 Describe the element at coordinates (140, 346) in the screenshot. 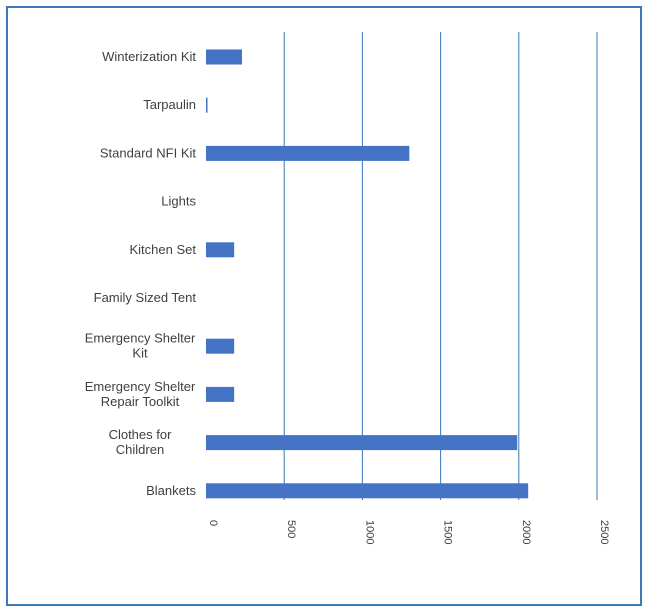

I see `category-label: Emergency Shelter Kit` at that location.